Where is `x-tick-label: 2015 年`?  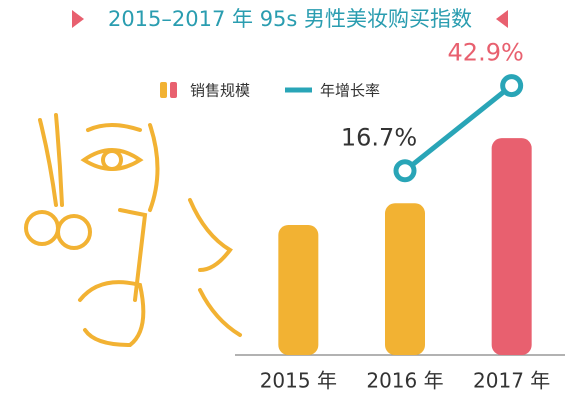 x-tick-label: 2015 年 is located at coordinates (298, 381).